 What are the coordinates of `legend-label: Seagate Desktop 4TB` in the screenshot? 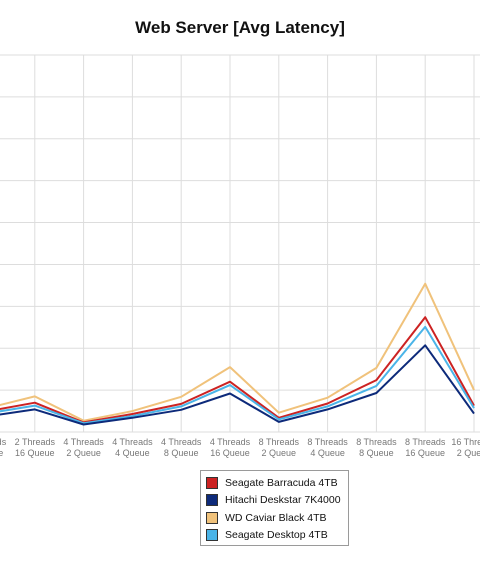 It's located at (276, 535).